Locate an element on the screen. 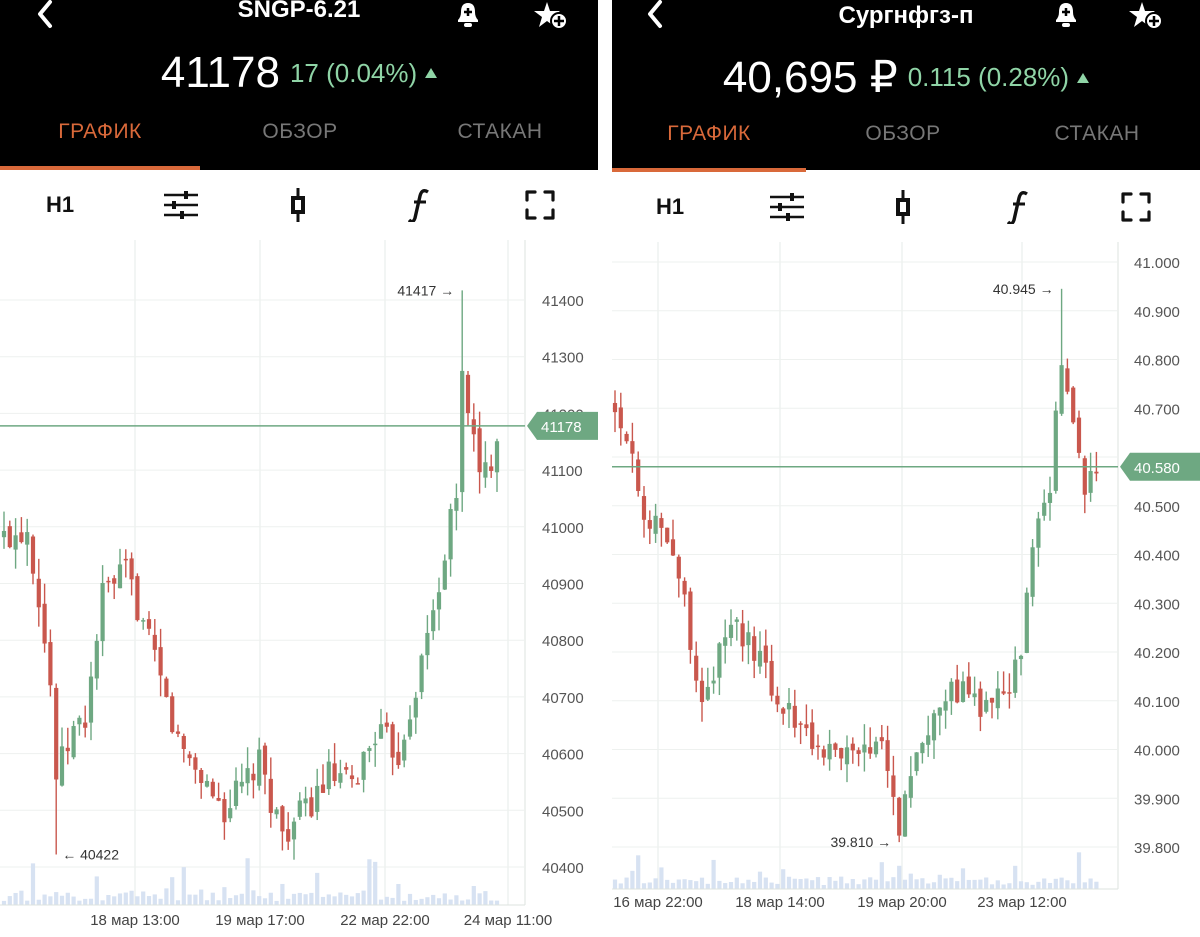  x-tick-label: 16 мар 22:00 is located at coordinates (658, 902).